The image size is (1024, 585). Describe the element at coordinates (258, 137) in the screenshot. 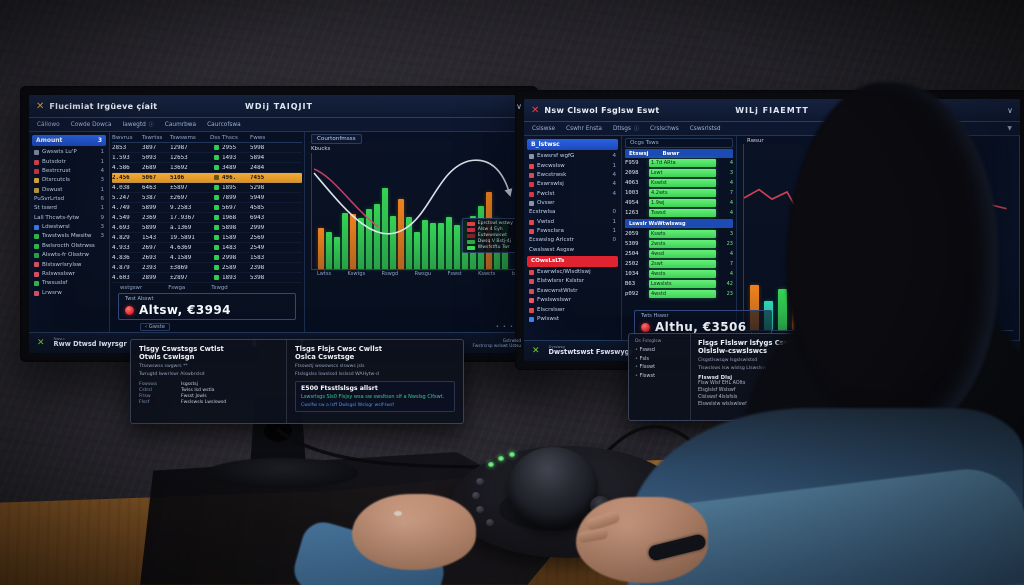

I see `column-header: Fwws` at that location.